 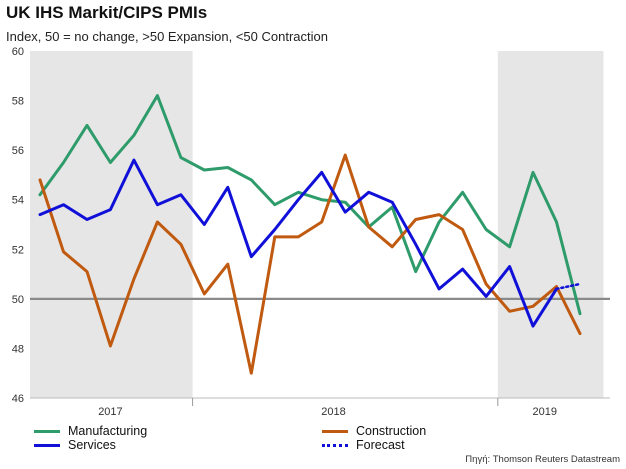 I want to click on chart-title: UK IHS Markit/CIPS PMIs, so click(x=107, y=12).